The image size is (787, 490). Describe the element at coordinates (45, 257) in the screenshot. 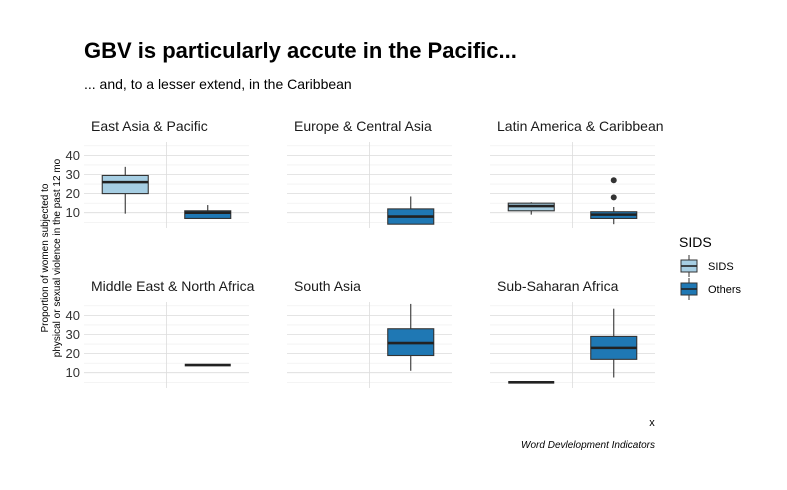

I see `y-axis-label-line1: Proportion of women subjected to` at that location.